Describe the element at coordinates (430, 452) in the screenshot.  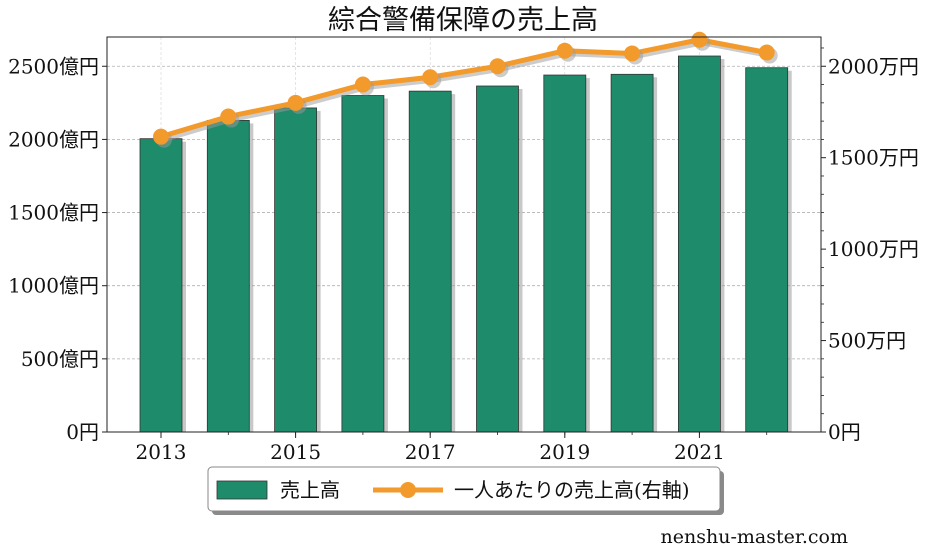
I see `x-tick-label: 2017` at that location.